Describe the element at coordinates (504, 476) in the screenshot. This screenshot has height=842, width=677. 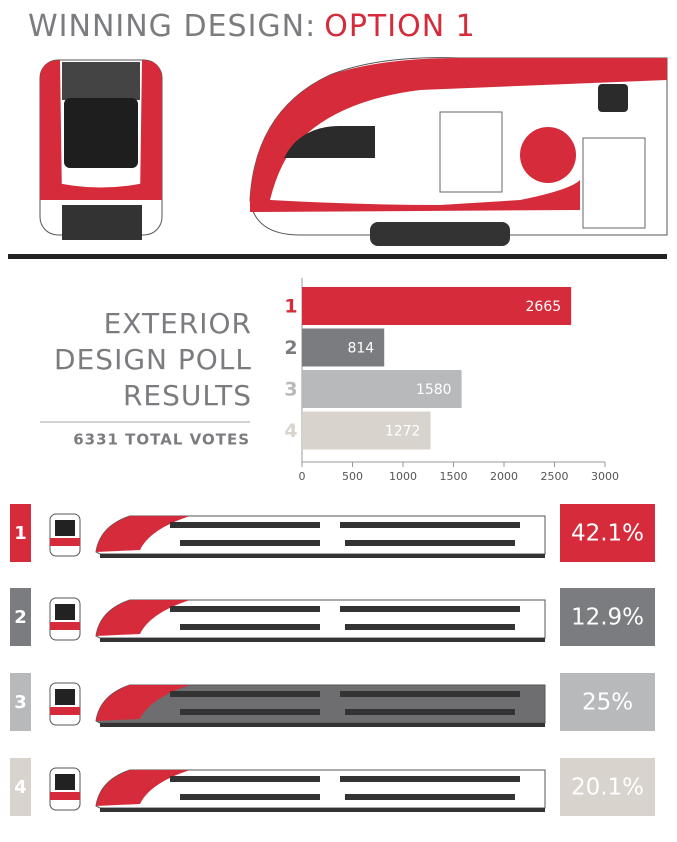
I see `x-tick-label: 2000` at that location.